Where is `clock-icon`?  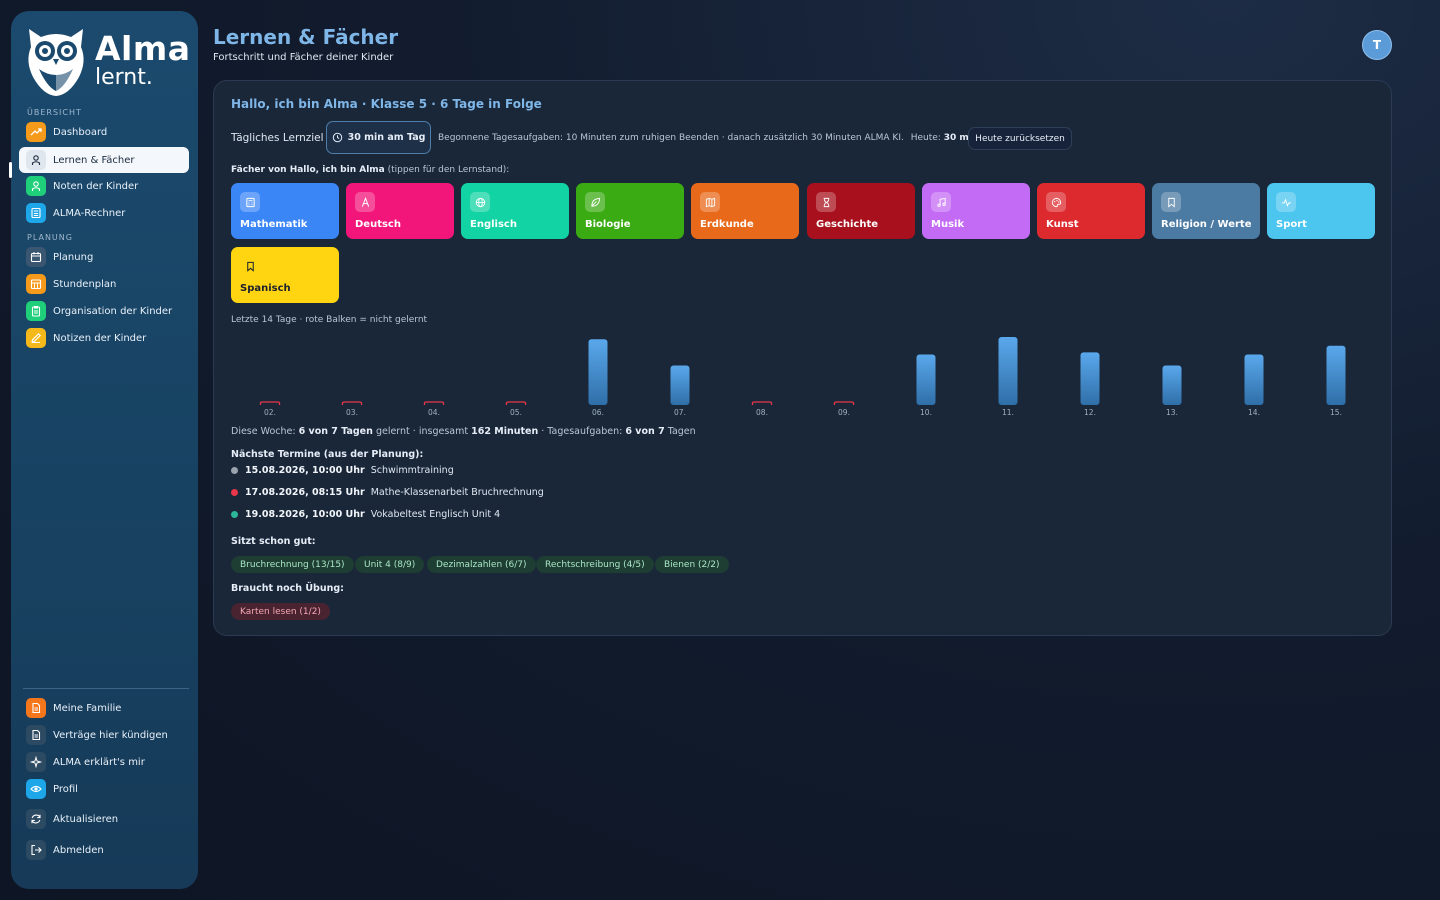
clock-icon is located at coordinates (337, 137).